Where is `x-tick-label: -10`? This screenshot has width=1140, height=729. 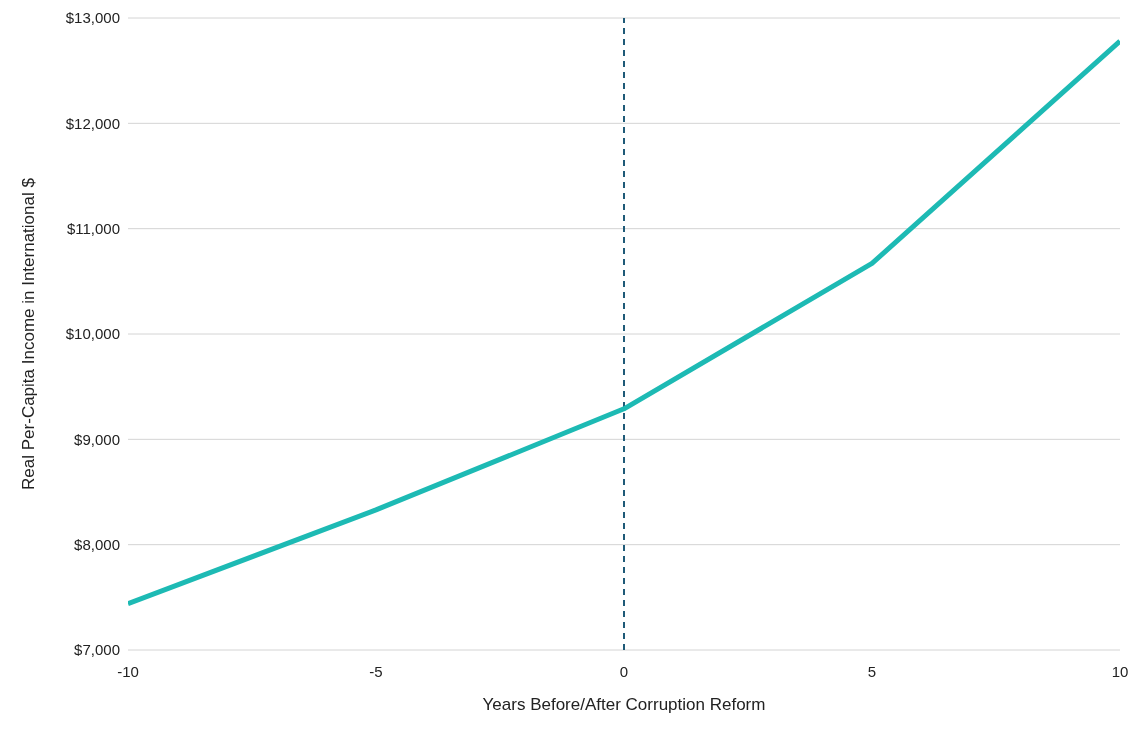 x-tick-label: -10 is located at coordinates (128, 671).